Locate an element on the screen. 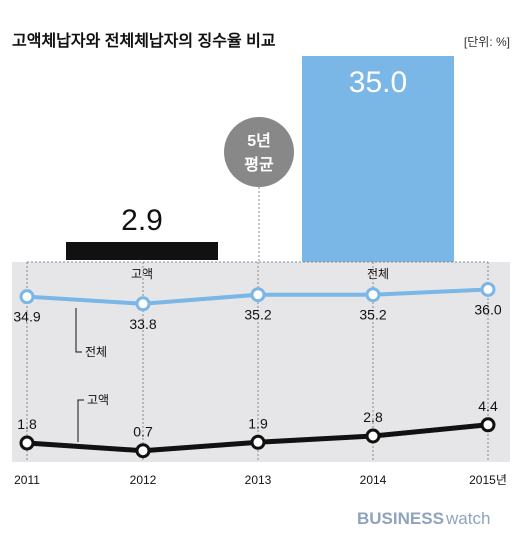  five-year-average-badge: 5년 평균 is located at coordinates (259, 152).